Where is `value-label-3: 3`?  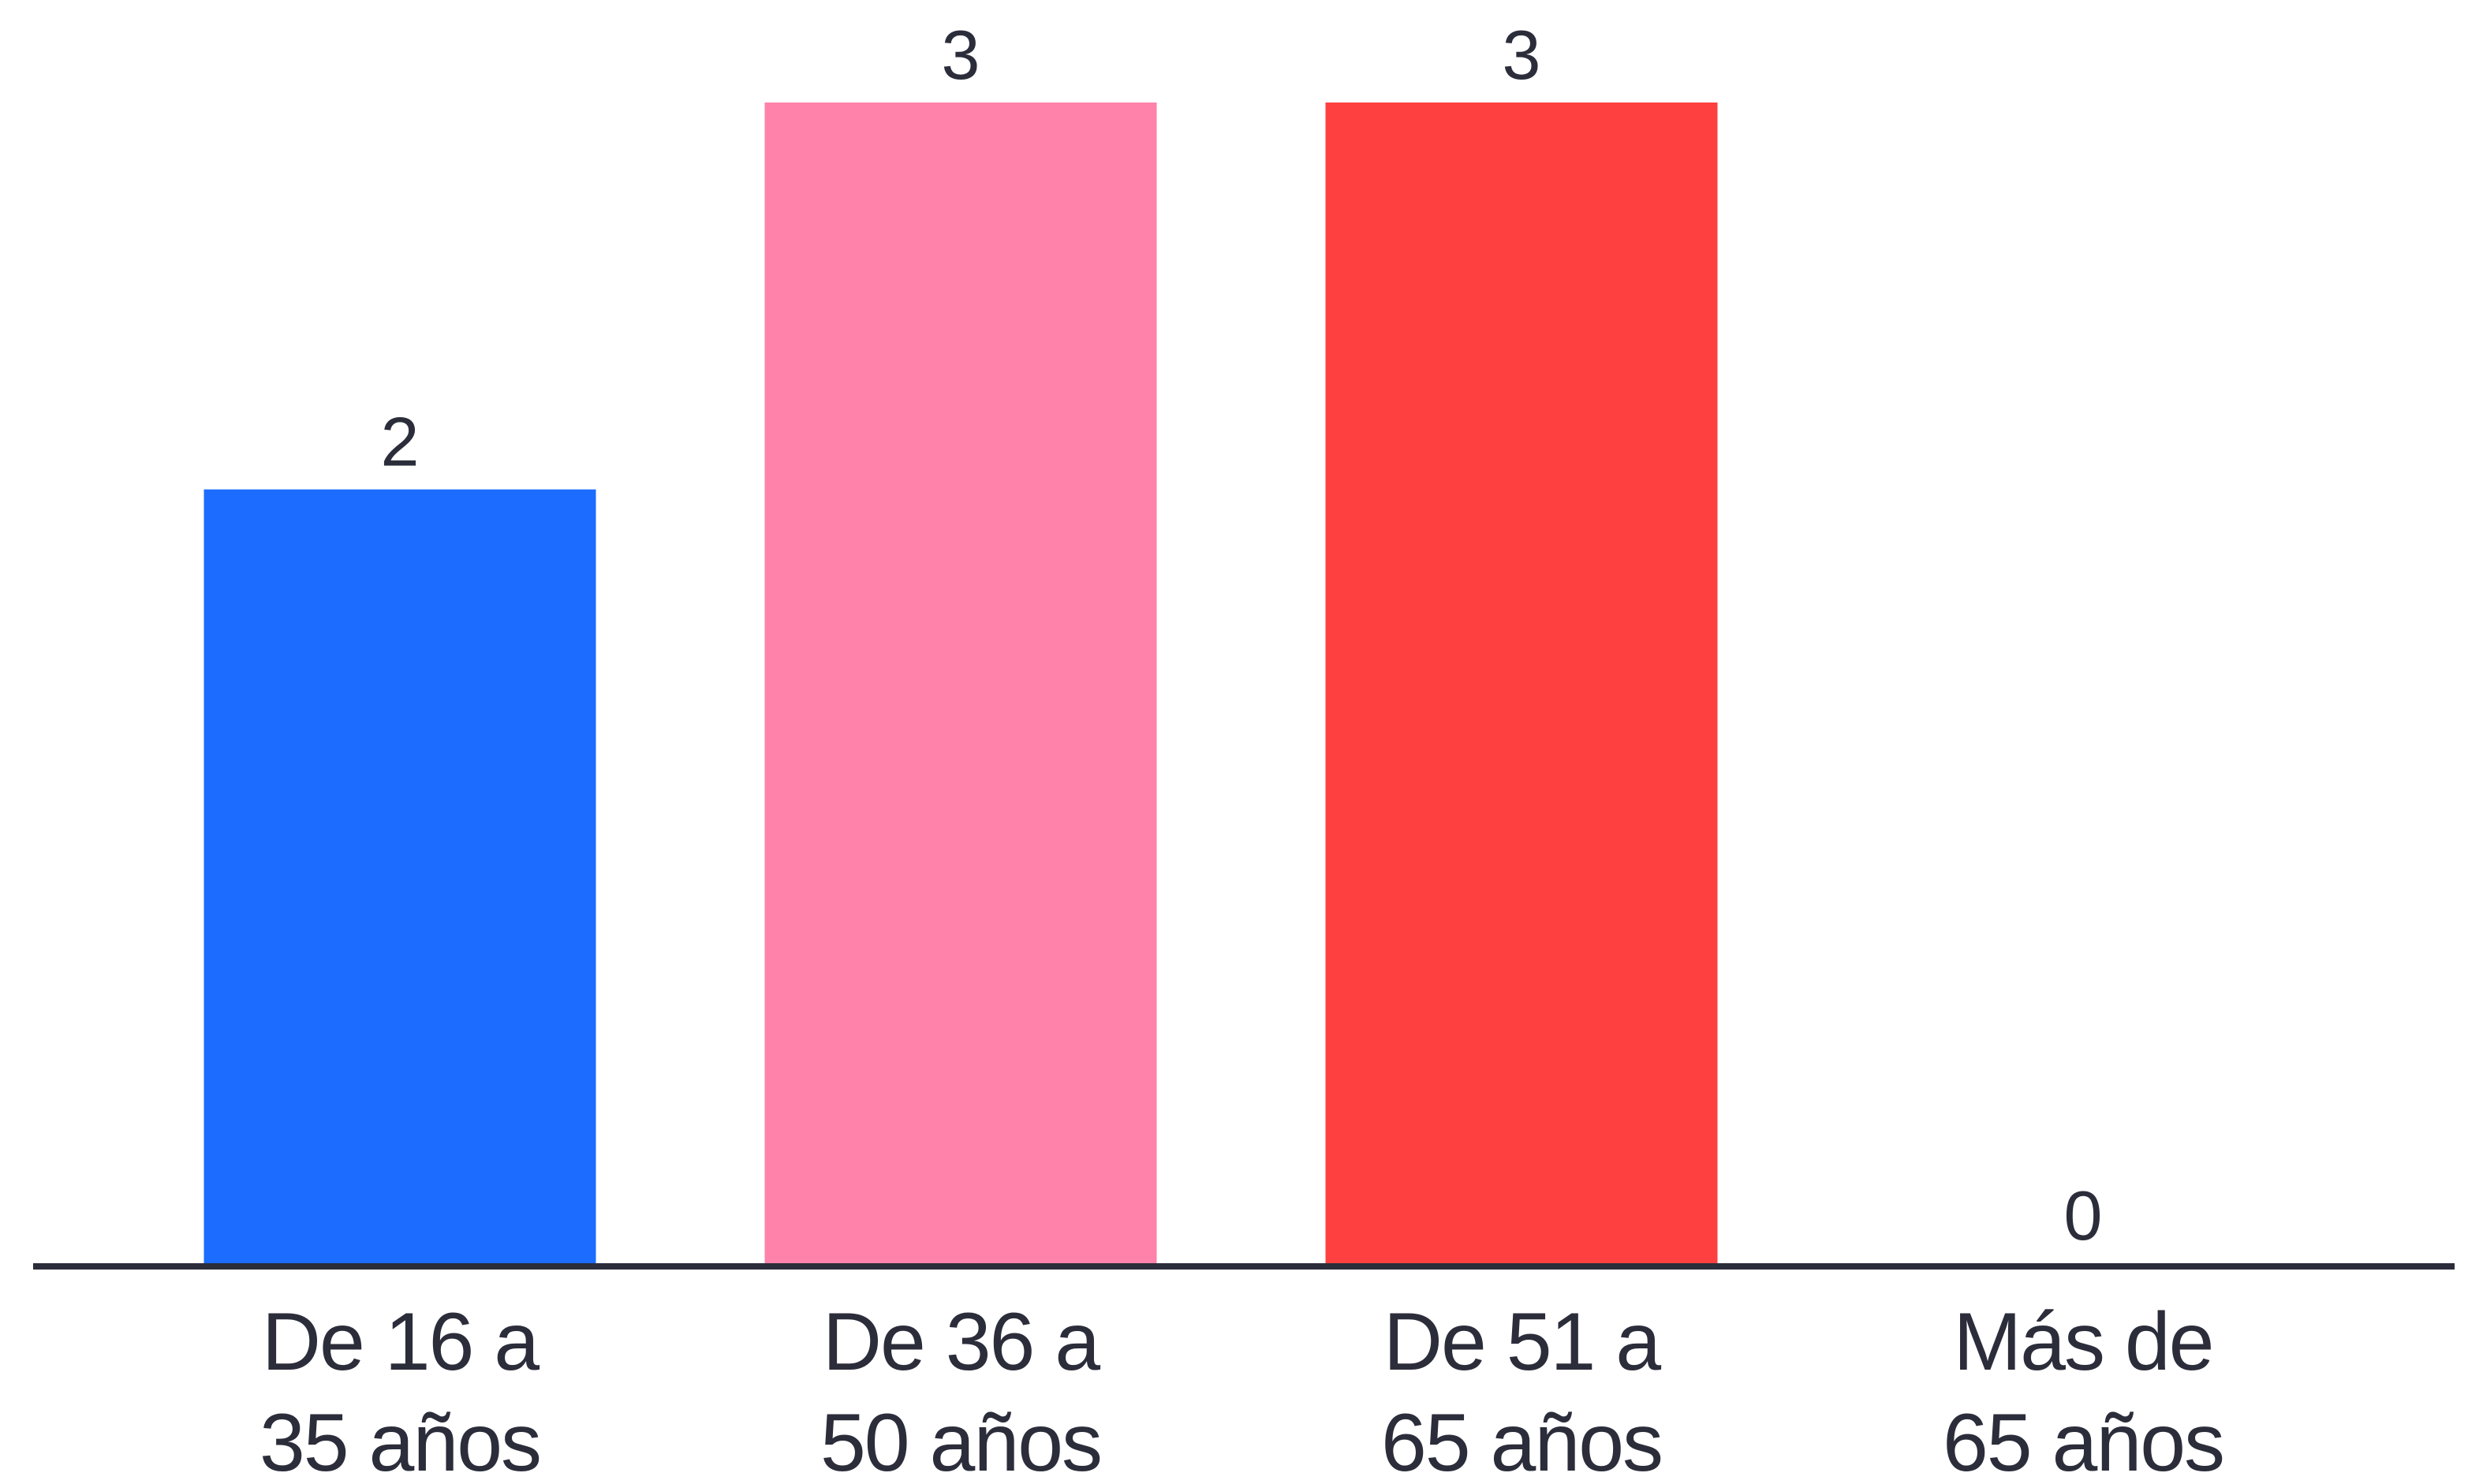 value-label-3: 3 is located at coordinates (1522, 55).